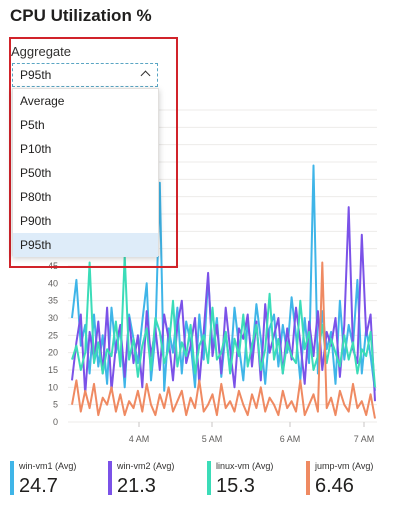 The image size is (417, 511). Describe the element at coordinates (136, 486) in the screenshot. I see `legend-series-value: 21.3` at that location.